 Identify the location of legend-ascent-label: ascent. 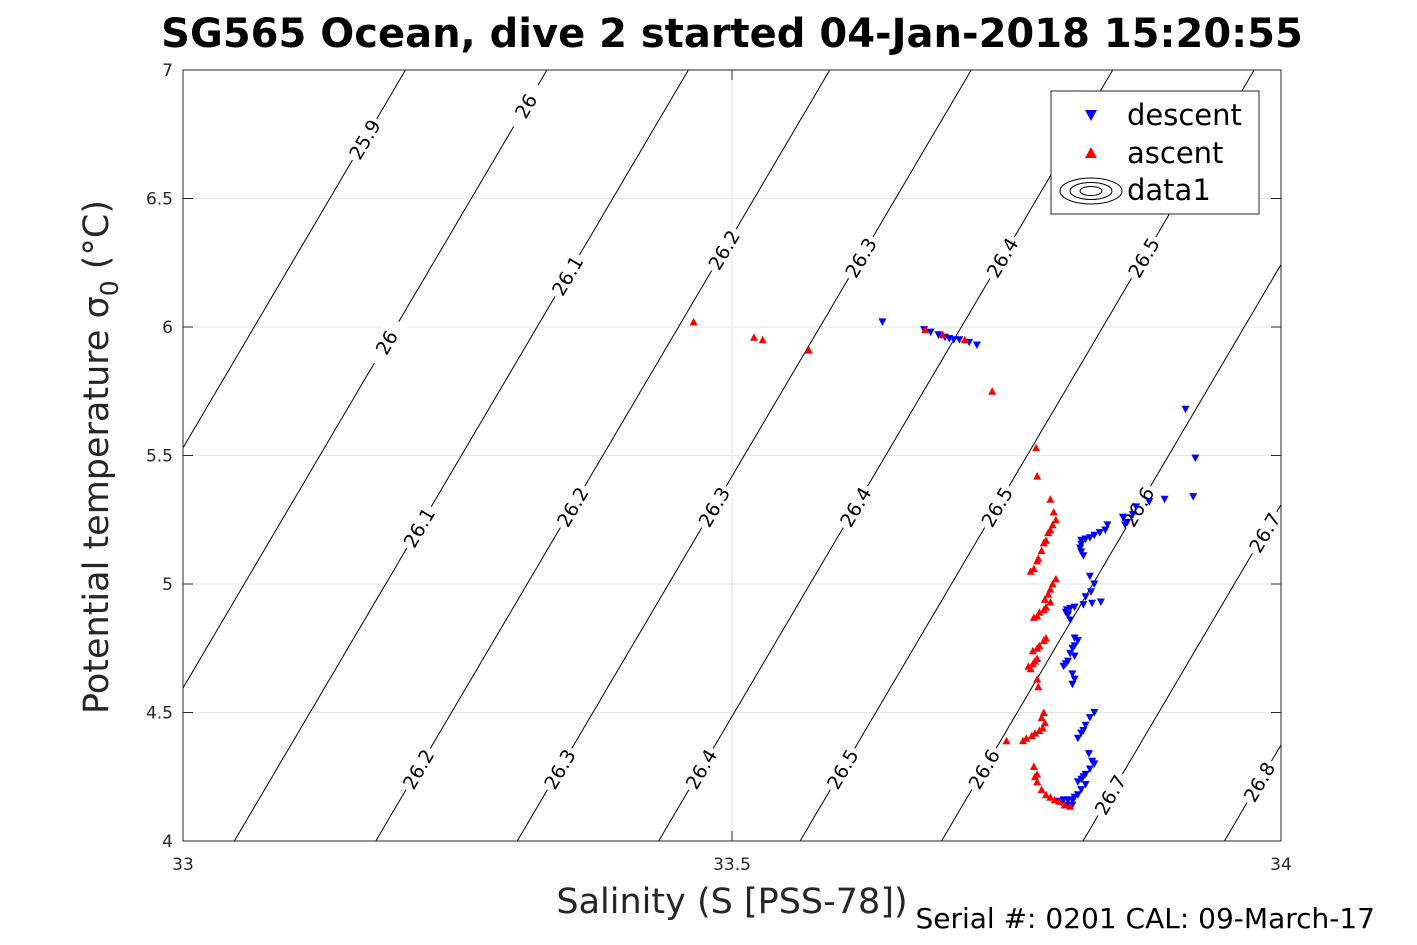
(1175, 153).